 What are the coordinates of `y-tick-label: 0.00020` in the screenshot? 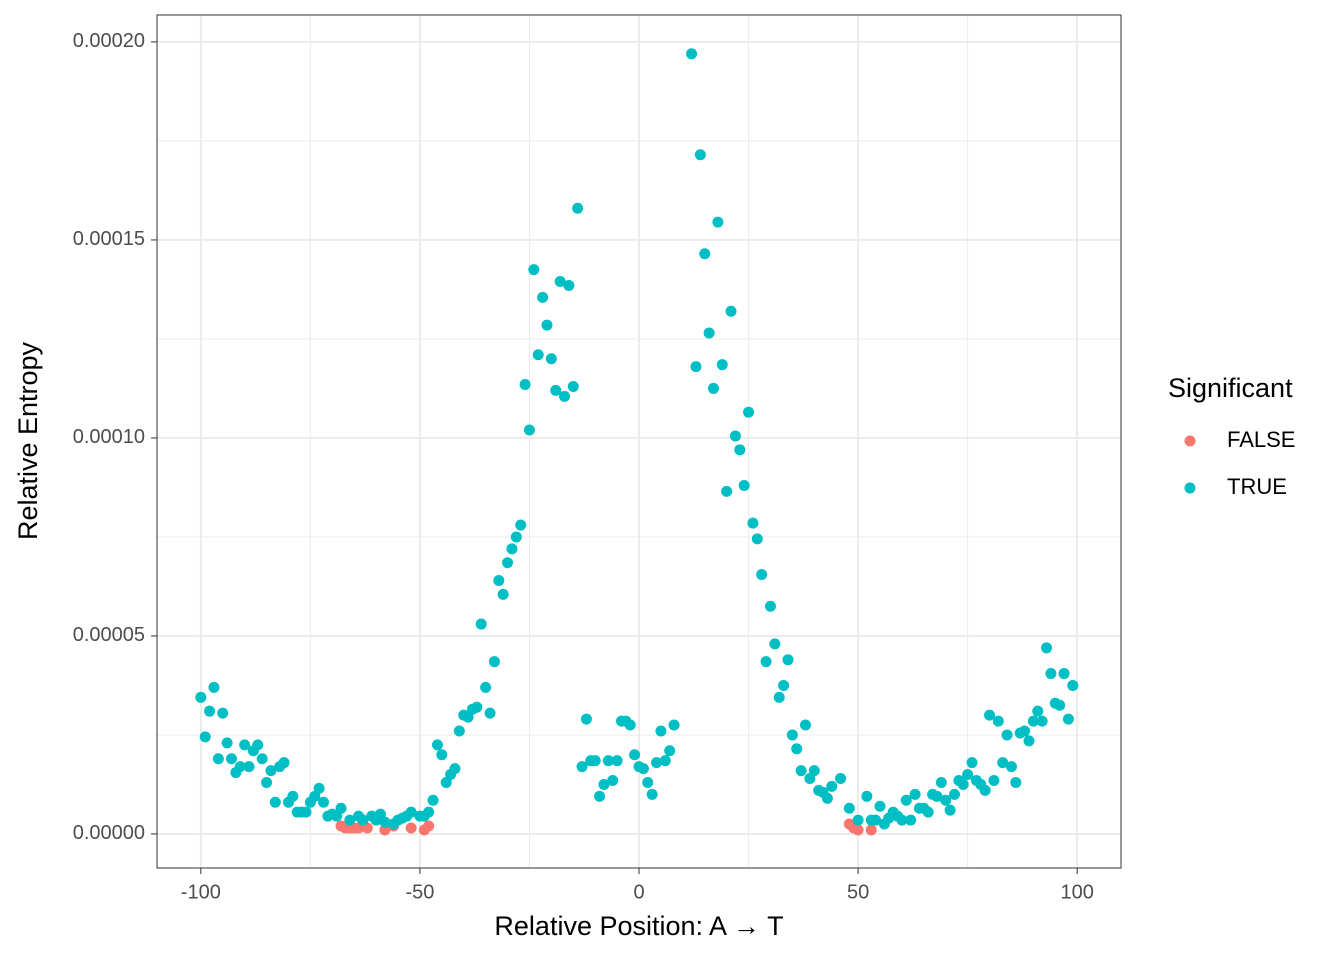 It's located at (109, 41).